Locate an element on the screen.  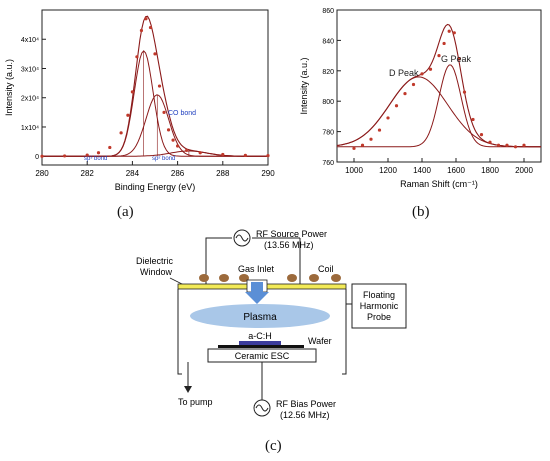
x-tick-label: 1400 is located at coordinates (422, 170).